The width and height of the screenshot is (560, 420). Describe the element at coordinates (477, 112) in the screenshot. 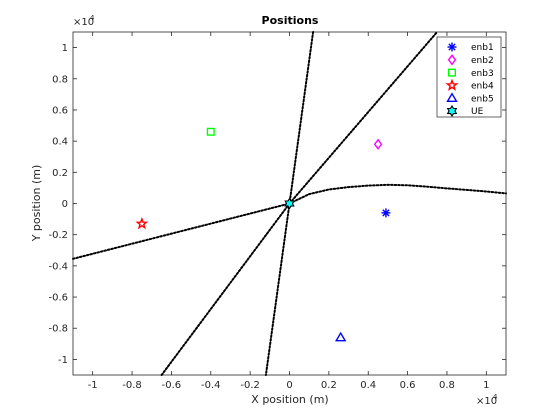

I see `legend-label-ue: UE` at that location.